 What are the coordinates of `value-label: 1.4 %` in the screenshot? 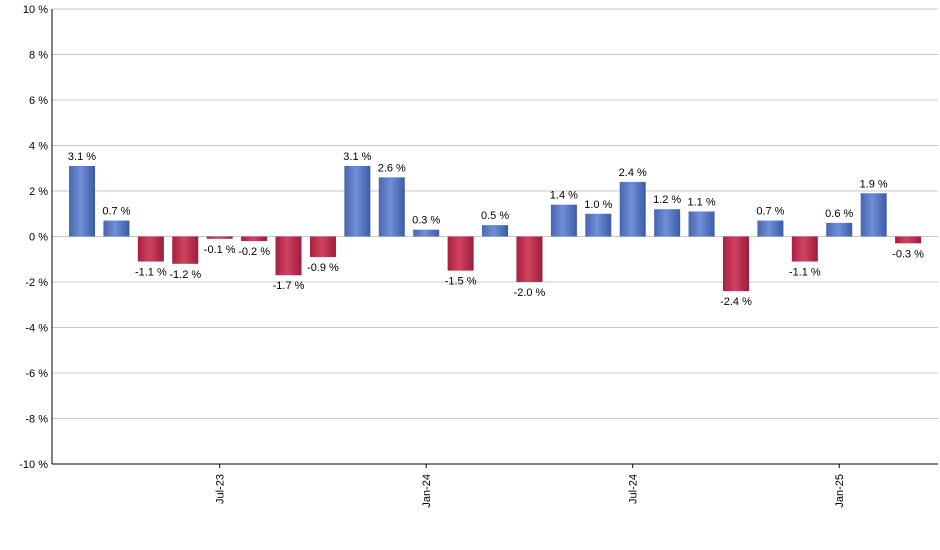 It's located at (564, 196).